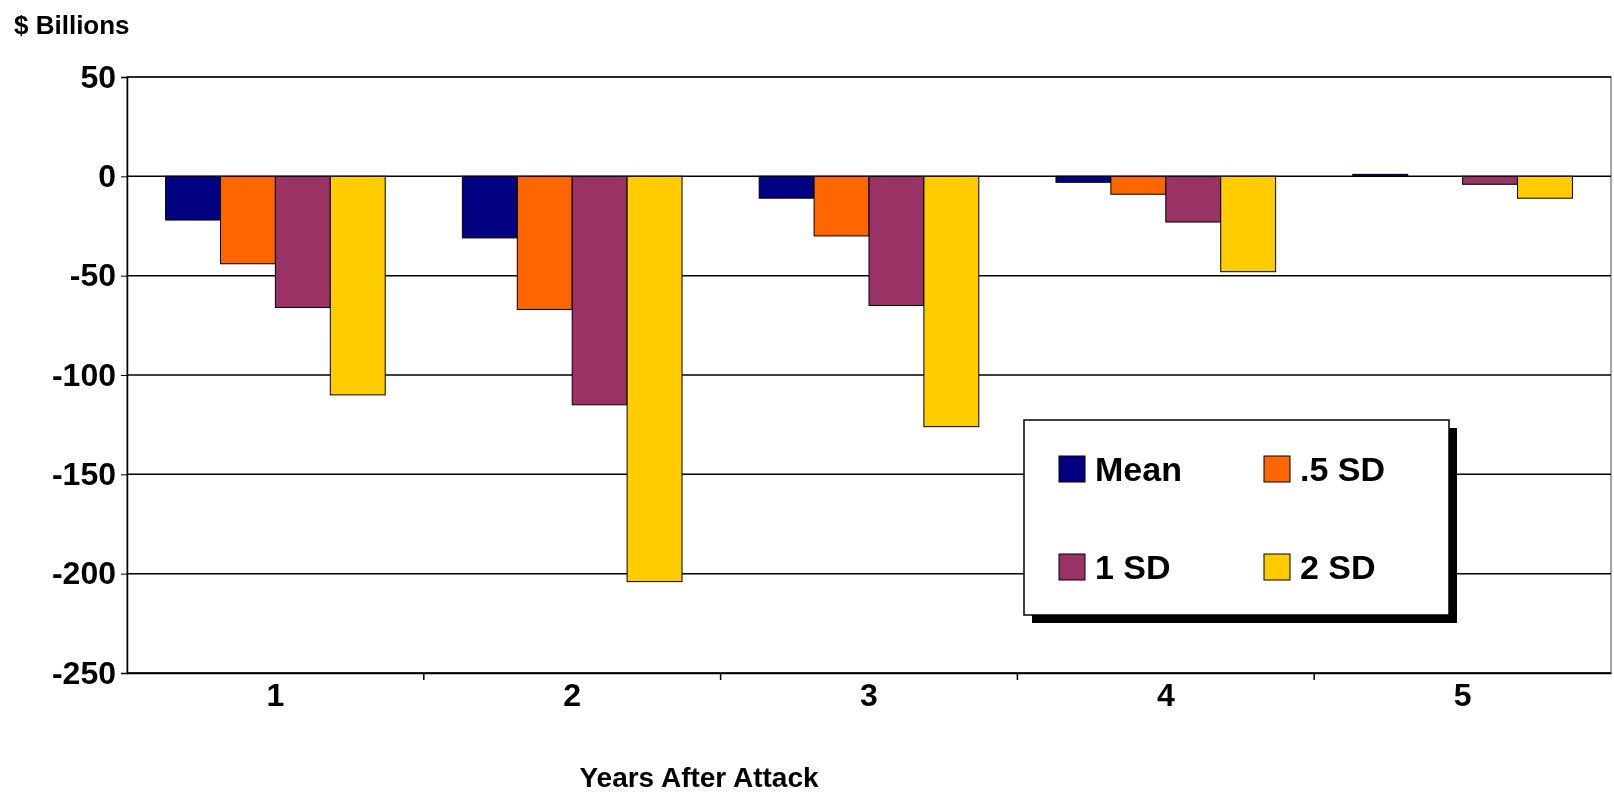 This screenshot has height=794, width=1614. I want to click on x-tick-label: 5, so click(1462, 695).